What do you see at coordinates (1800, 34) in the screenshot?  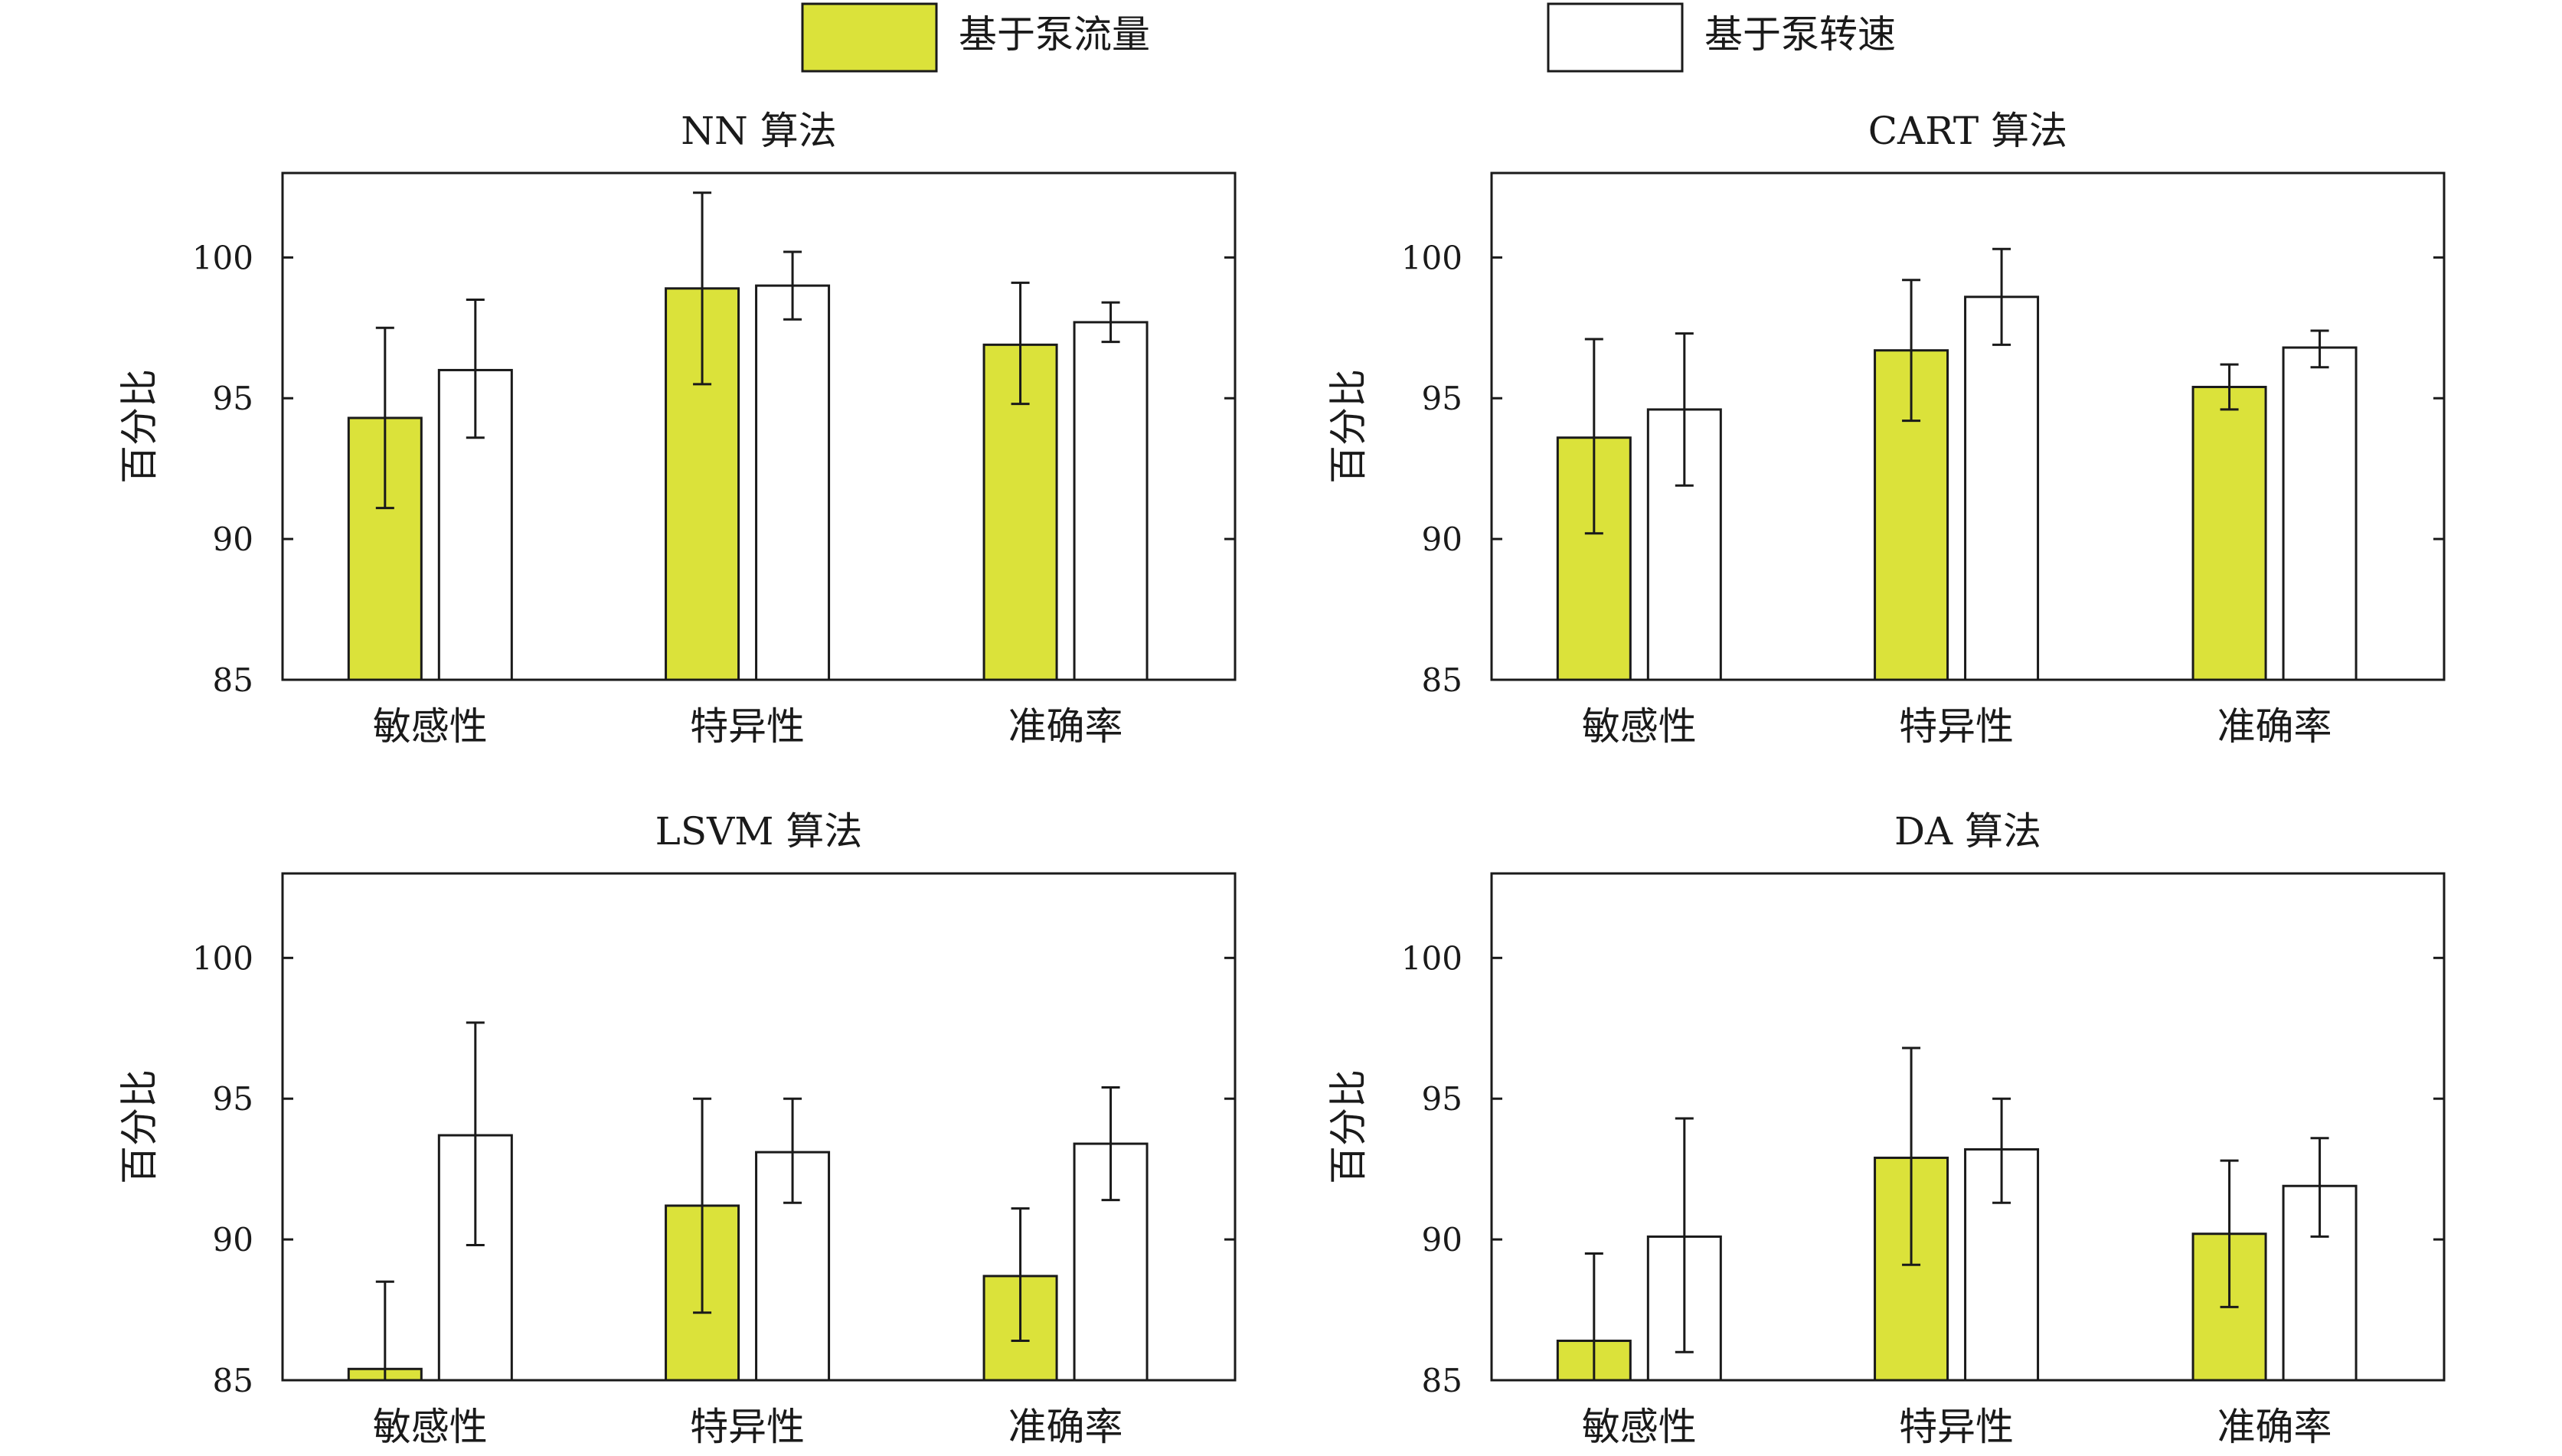 I see `legend-label-speed: 基于泵转速` at bounding box center [1800, 34].